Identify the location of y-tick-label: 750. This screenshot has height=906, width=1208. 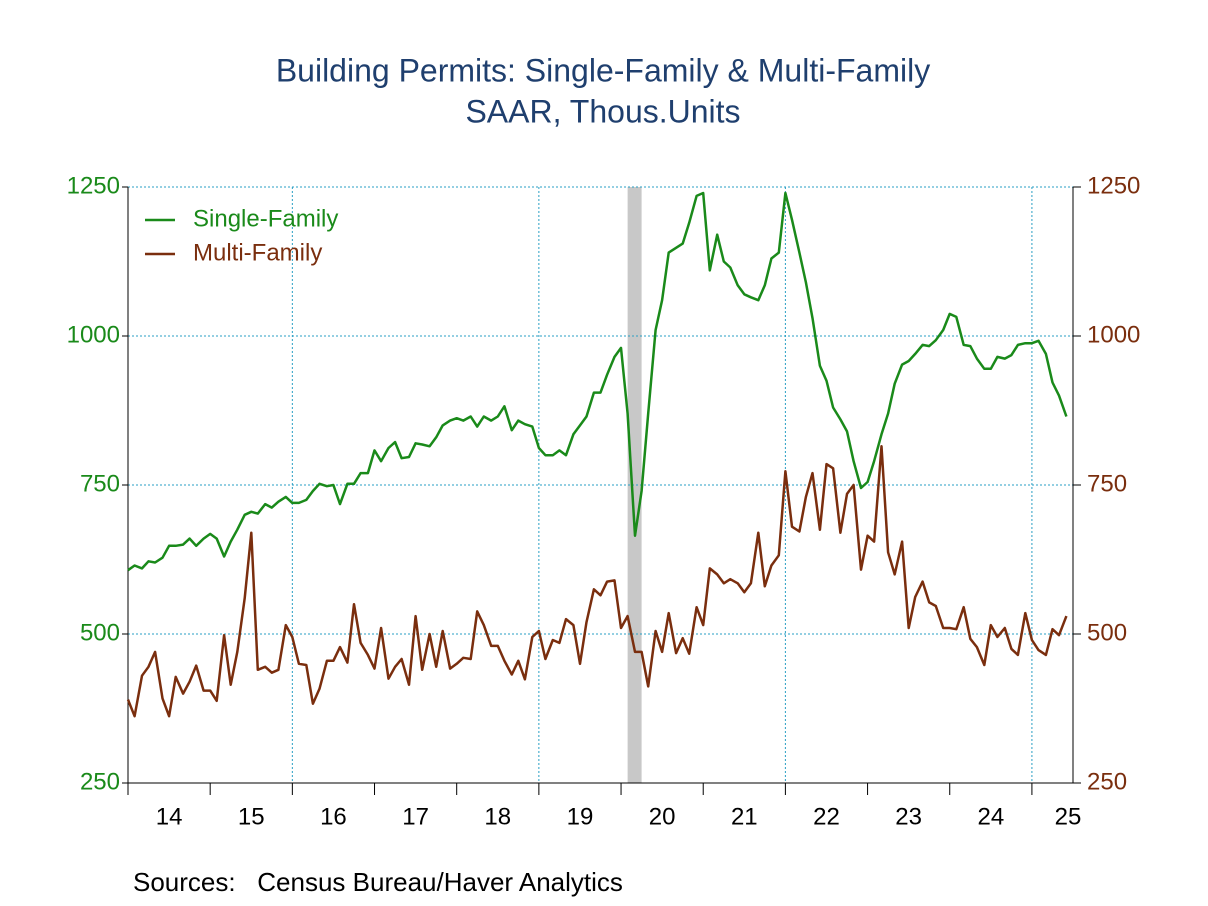
(100, 483).